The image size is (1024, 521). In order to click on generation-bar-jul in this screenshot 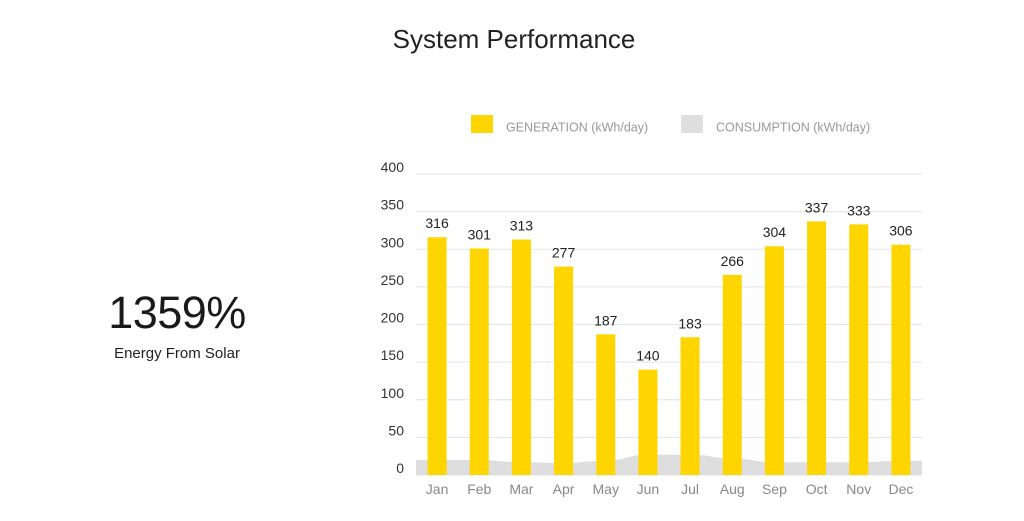, I will do `click(690, 406)`.